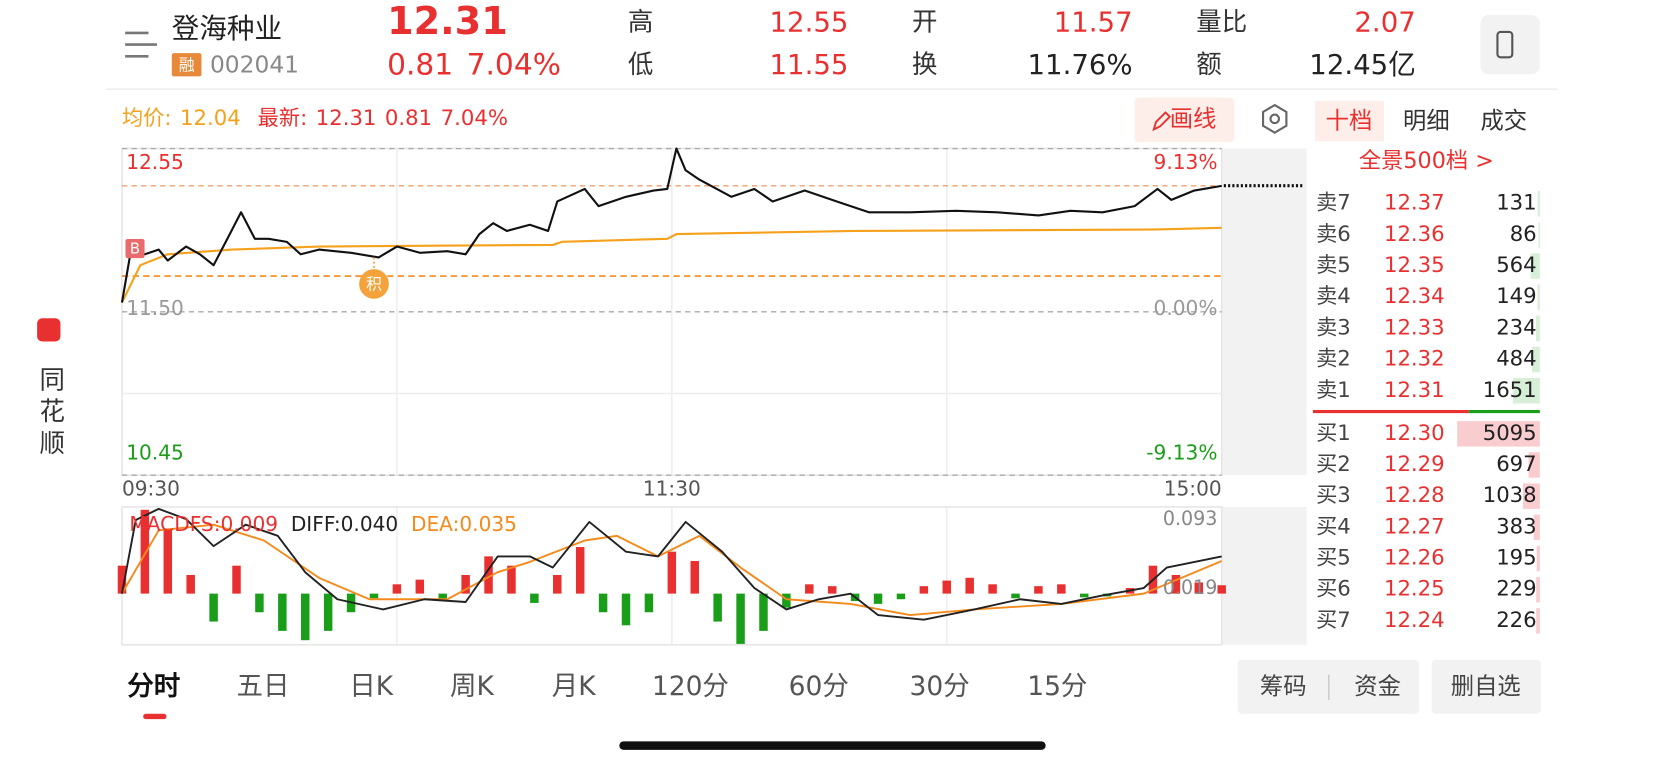 The height and width of the screenshot is (769, 1665). What do you see at coordinates (227, 28) in the screenshot?
I see `stock-name: 登海种业` at bounding box center [227, 28].